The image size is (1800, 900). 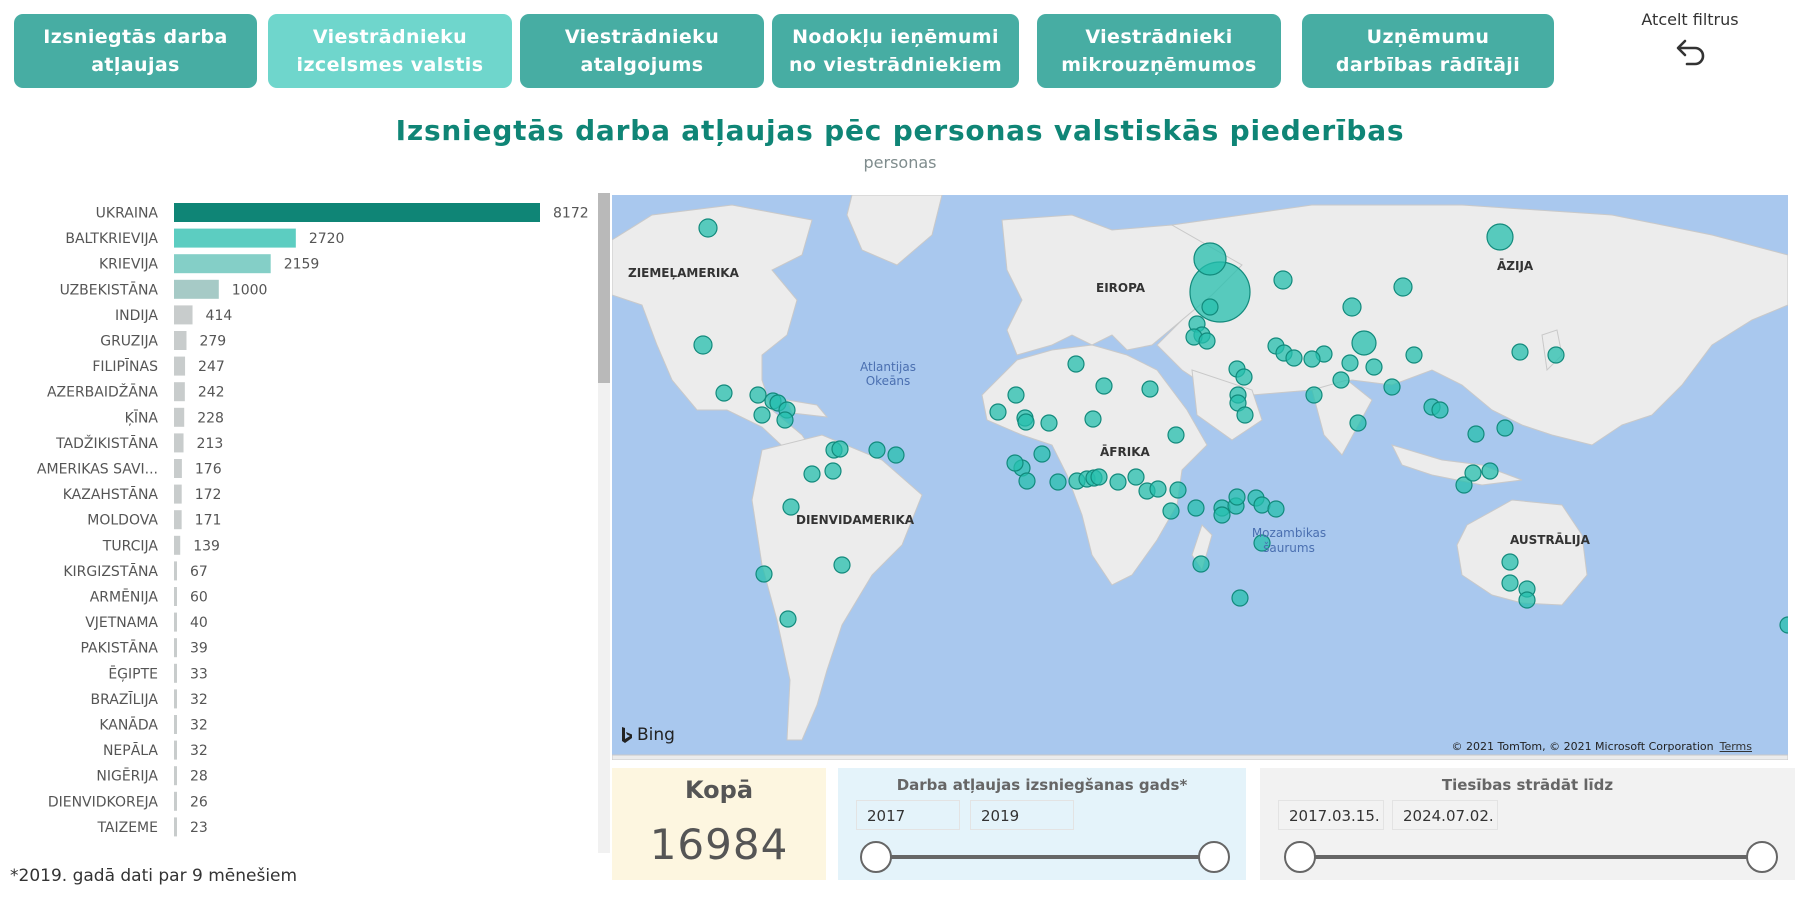 What do you see at coordinates (604, 288) in the screenshot?
I see `scrollbar-thumb` at bounding box center [604, 288].